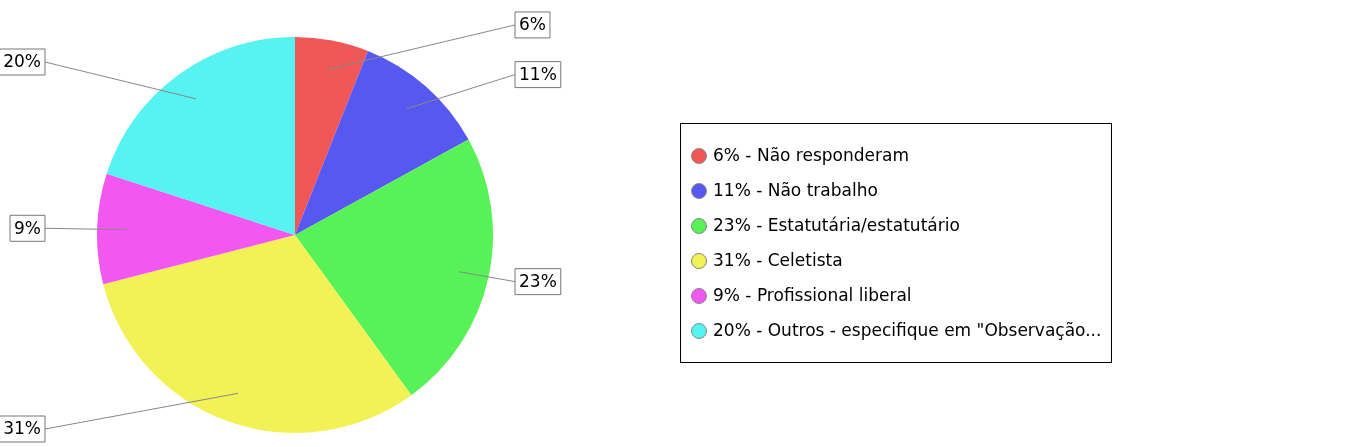 This screenshot has height=447, width=1348. What do you see at coordinates (795, 190) in the screenshot?
I see `legend-label: 11% - Não trabalho` at bounding box center [795, 190].